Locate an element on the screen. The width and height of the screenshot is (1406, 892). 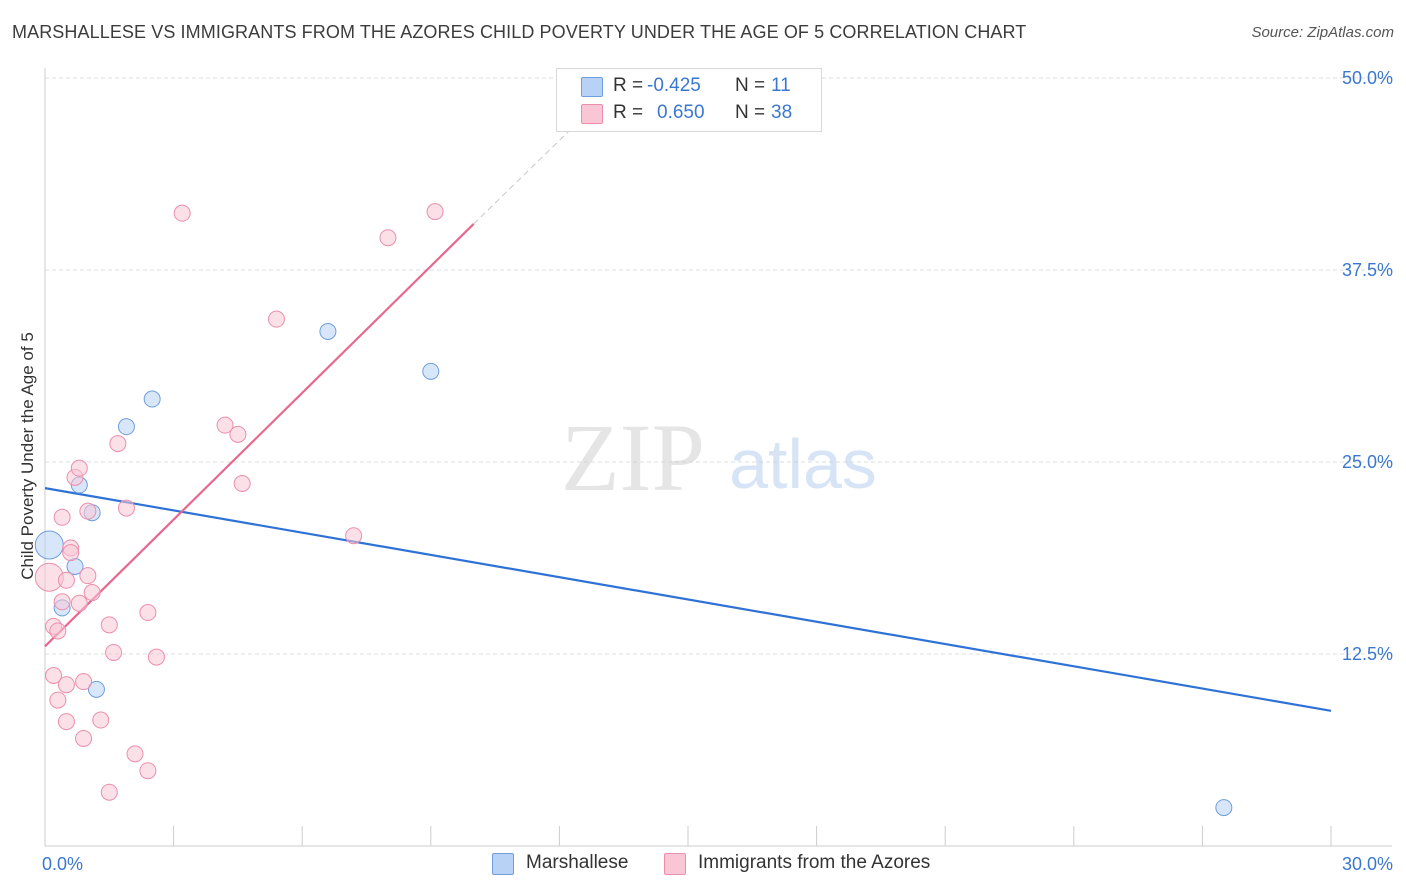
bottom-legend-label: Marshallese is located at coordinates (577, 862).